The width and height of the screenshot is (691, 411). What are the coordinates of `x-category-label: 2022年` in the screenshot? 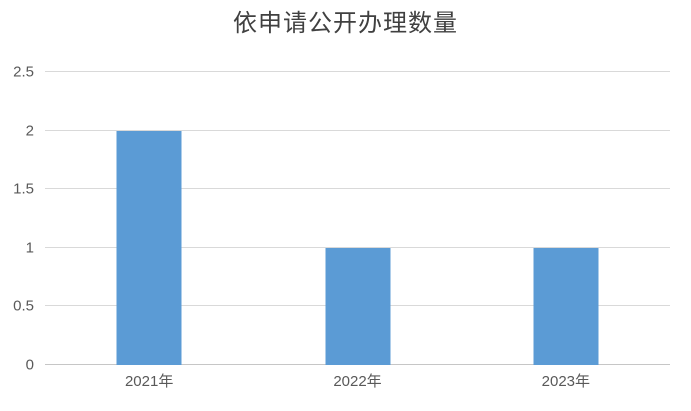 It's located at (357, 381).